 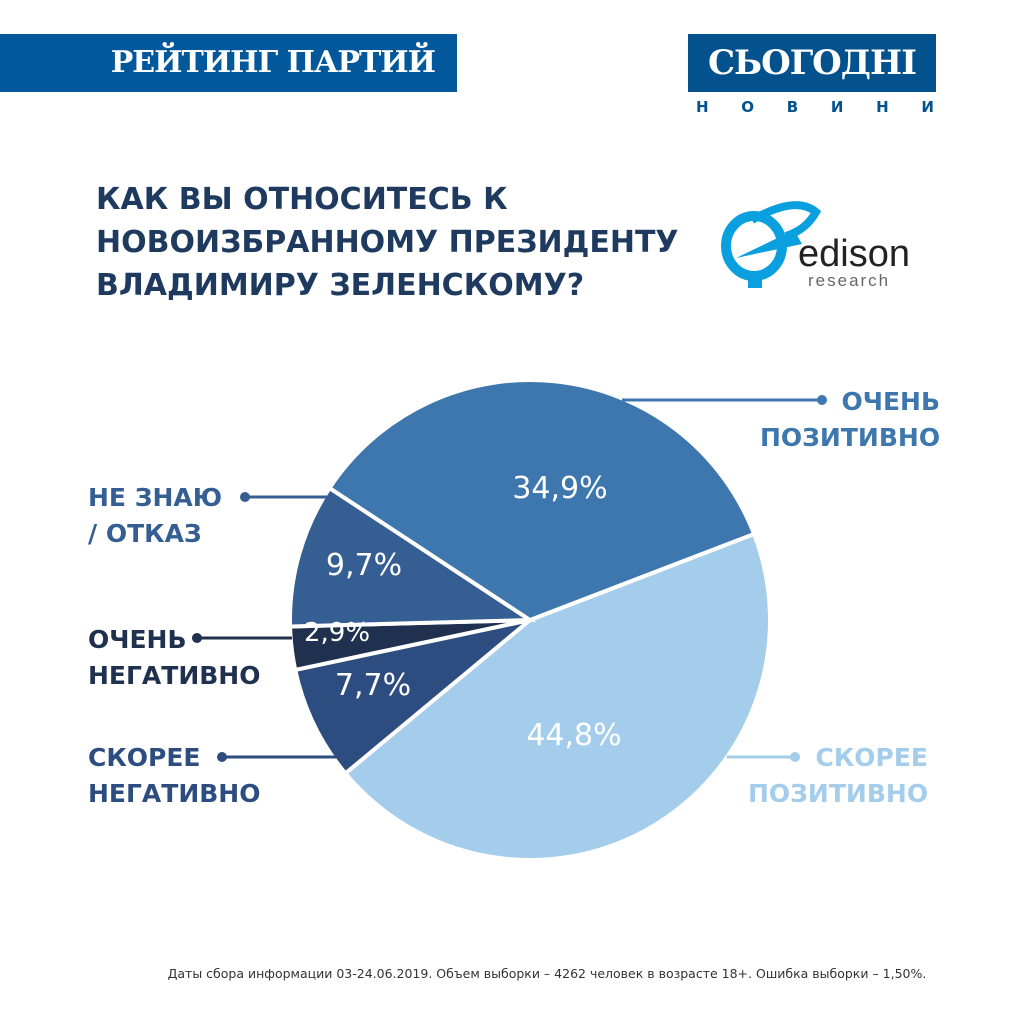 What do you see at coordinates (178, 776) in the screenshot?
I see `slice-category-label: СКОРЕЕ НЕГАТИВНО` at bounding box center [178, 776].